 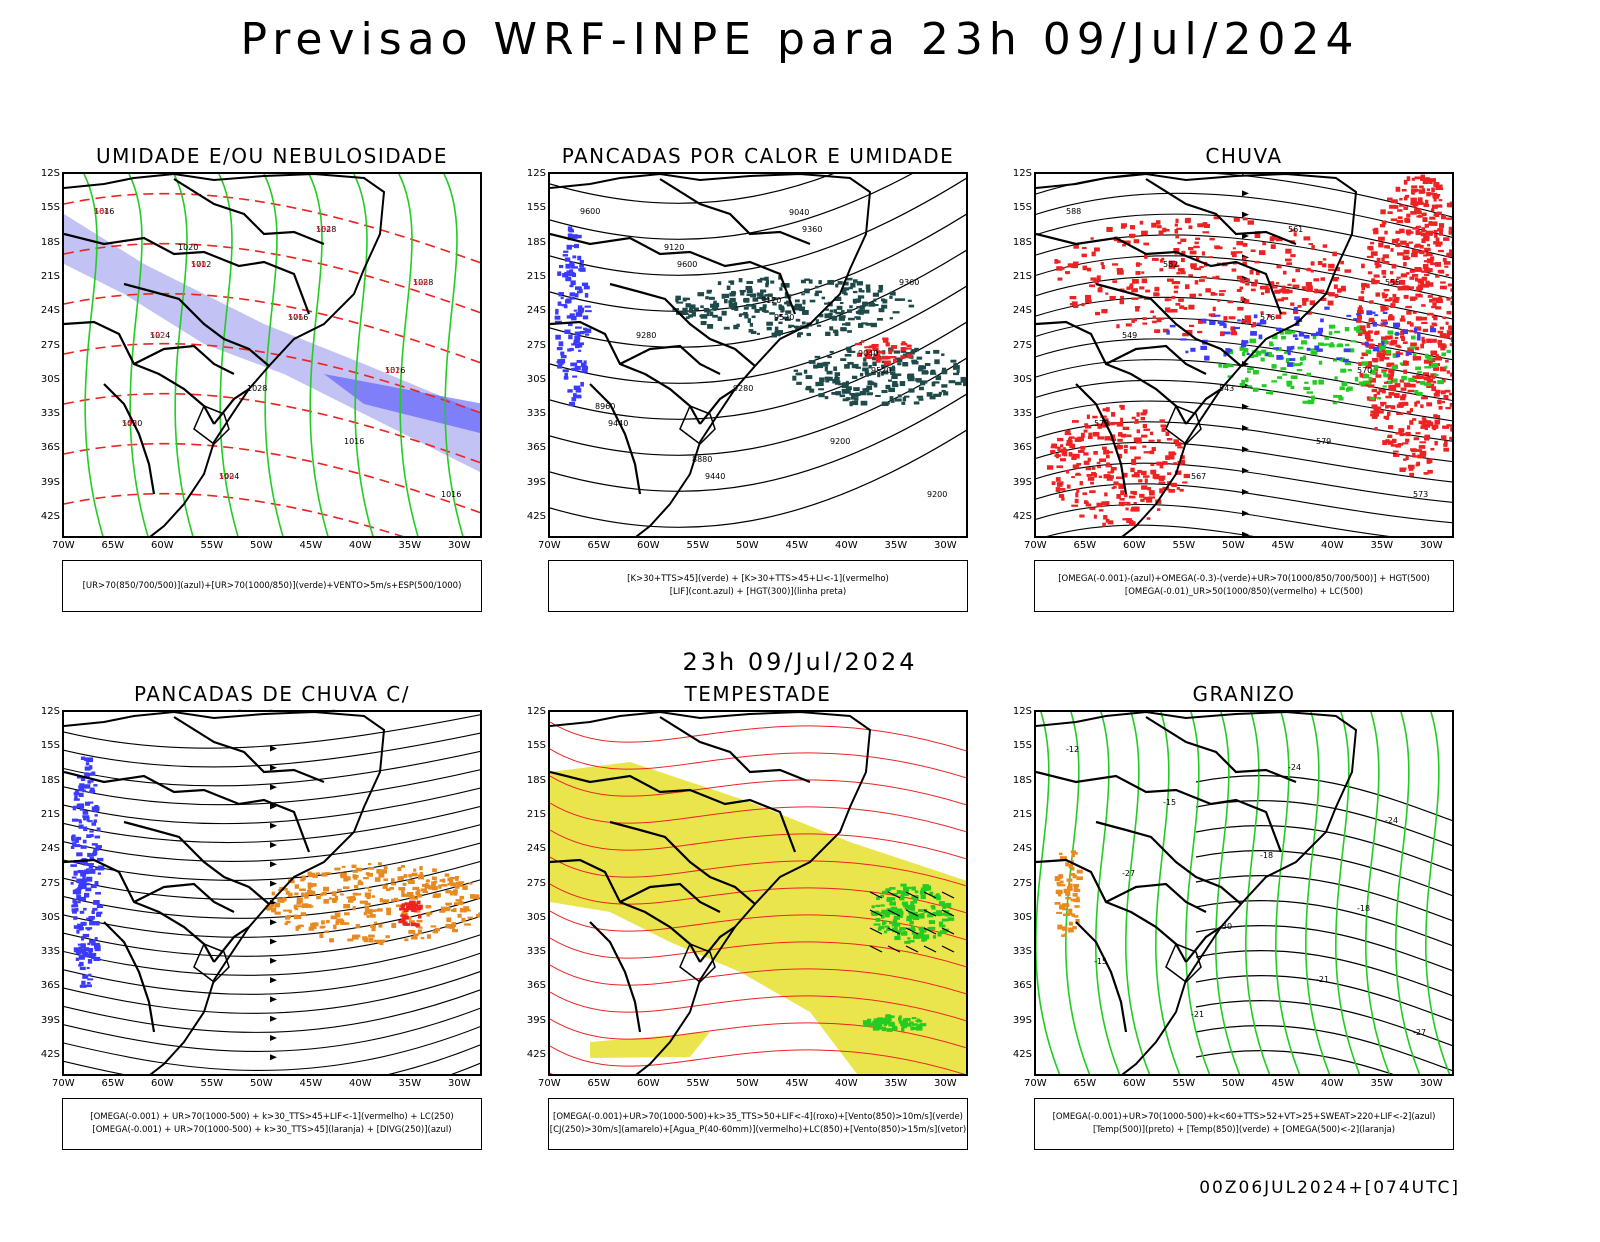 What do you see at coordinates (1419, 1032) in the screenshot?
I see `contour-label: -27` at bounding box center [1419, 1032].